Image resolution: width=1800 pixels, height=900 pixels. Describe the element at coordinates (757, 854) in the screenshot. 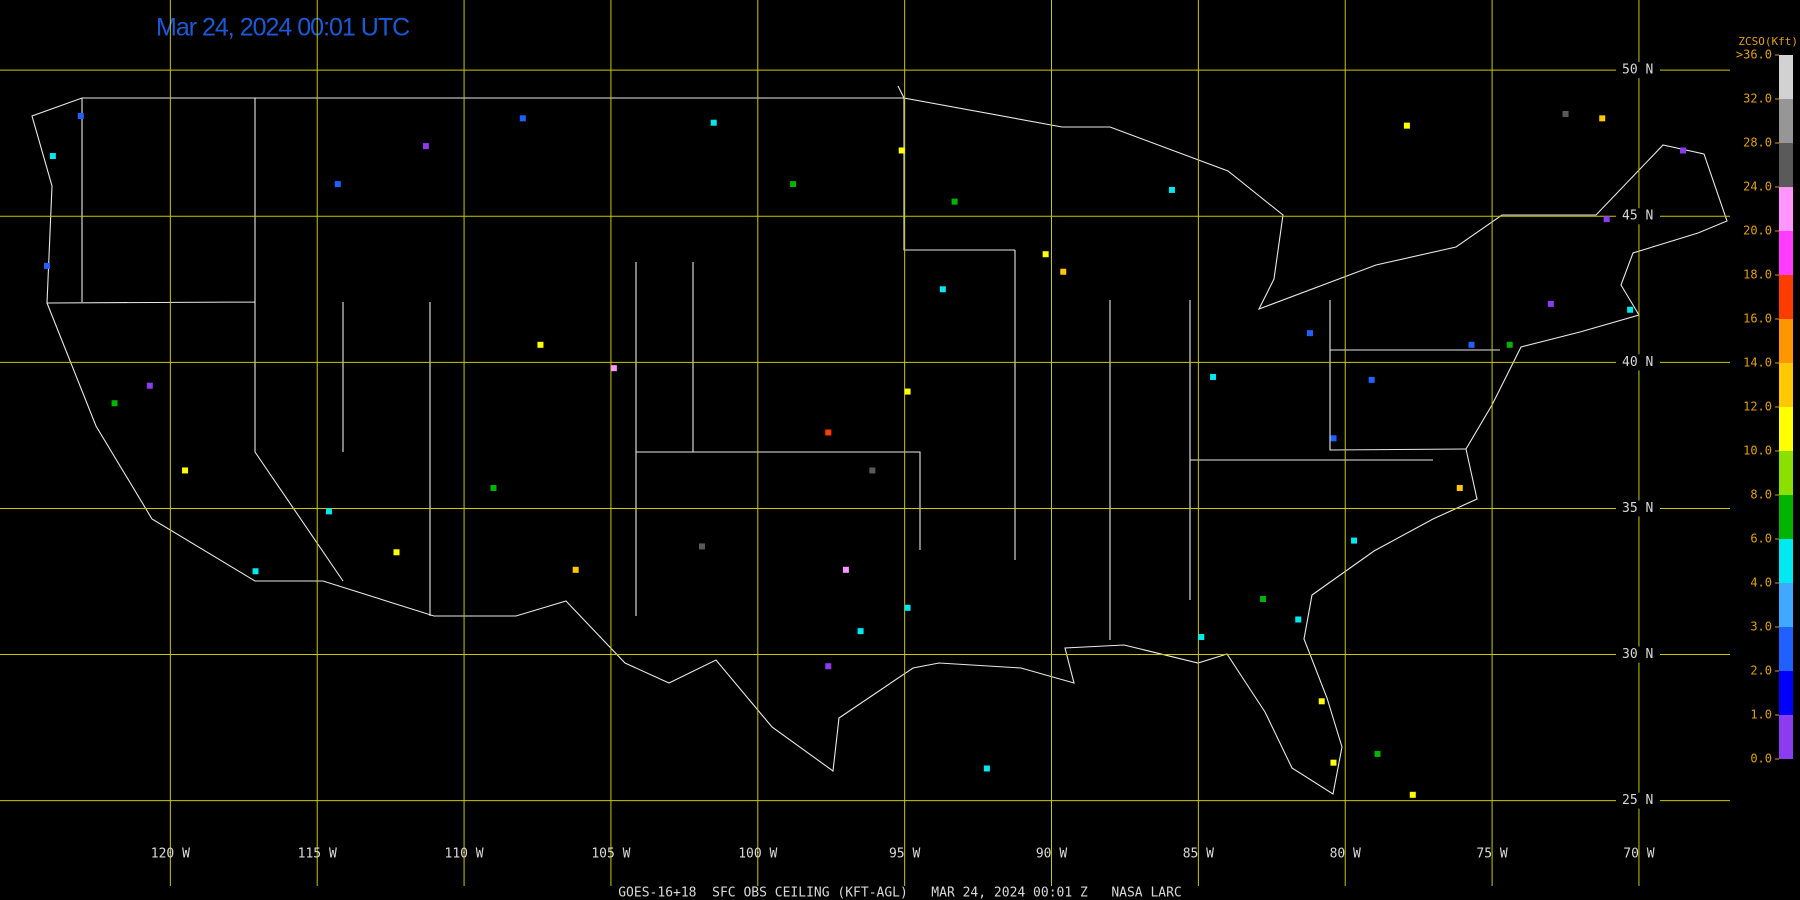

I see `lon-label: 100 W` at that location.